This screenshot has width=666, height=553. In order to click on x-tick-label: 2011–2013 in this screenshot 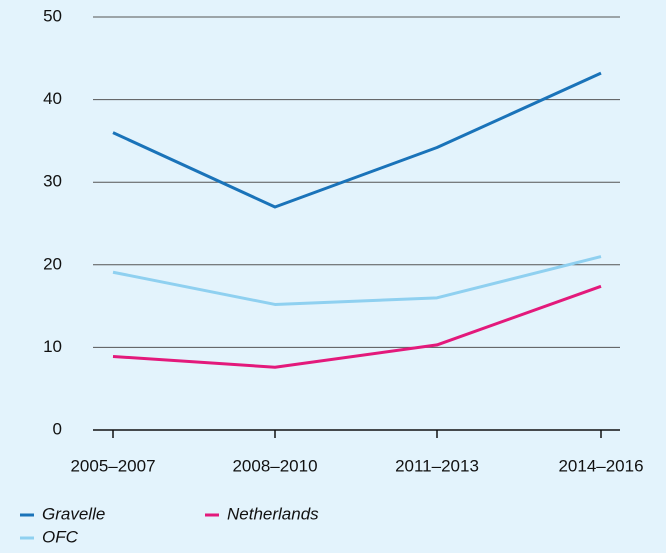, I will do `click(437, 465)`.